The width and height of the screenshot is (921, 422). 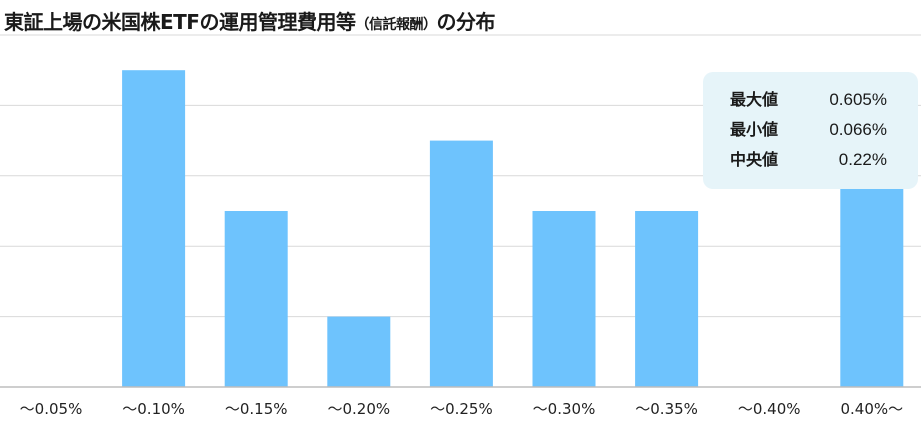 I want to click on stat-value-median: 0.22%, so click(x=862, y=159).